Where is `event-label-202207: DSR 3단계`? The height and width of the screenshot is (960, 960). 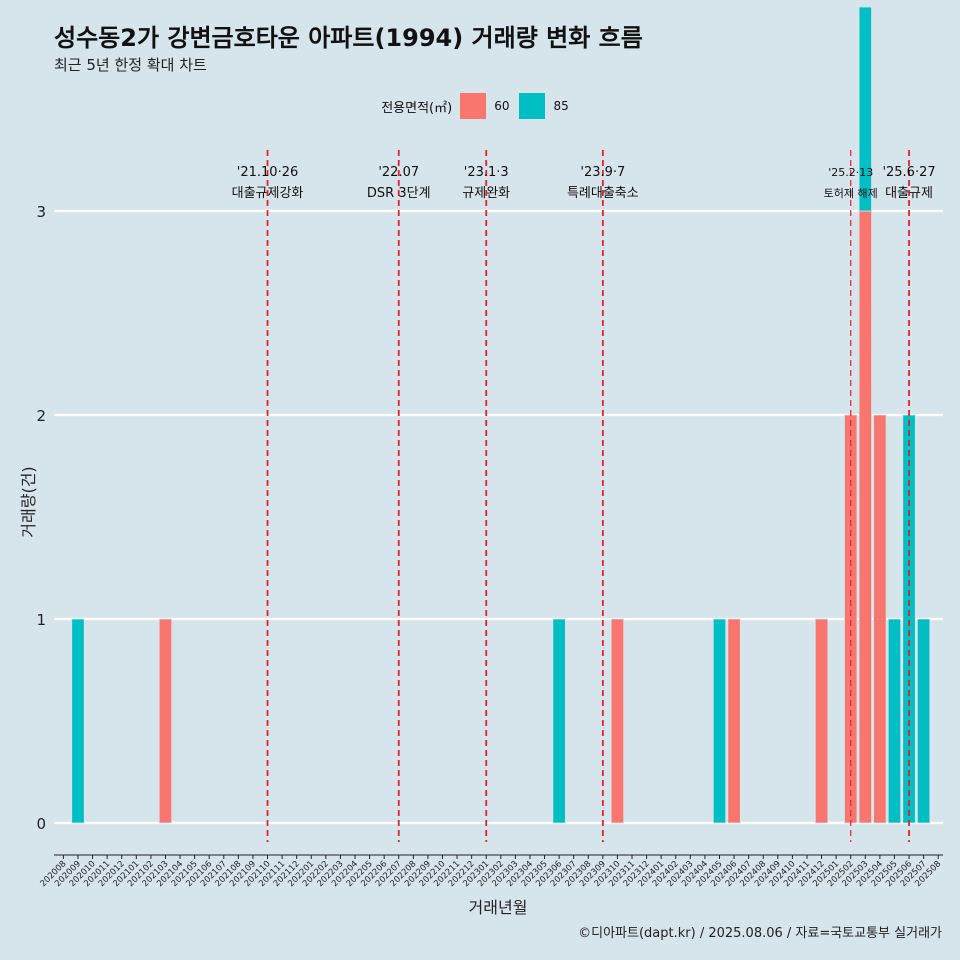 event-label-202207: DSR 3단계 is located at coordinates (399, 193).